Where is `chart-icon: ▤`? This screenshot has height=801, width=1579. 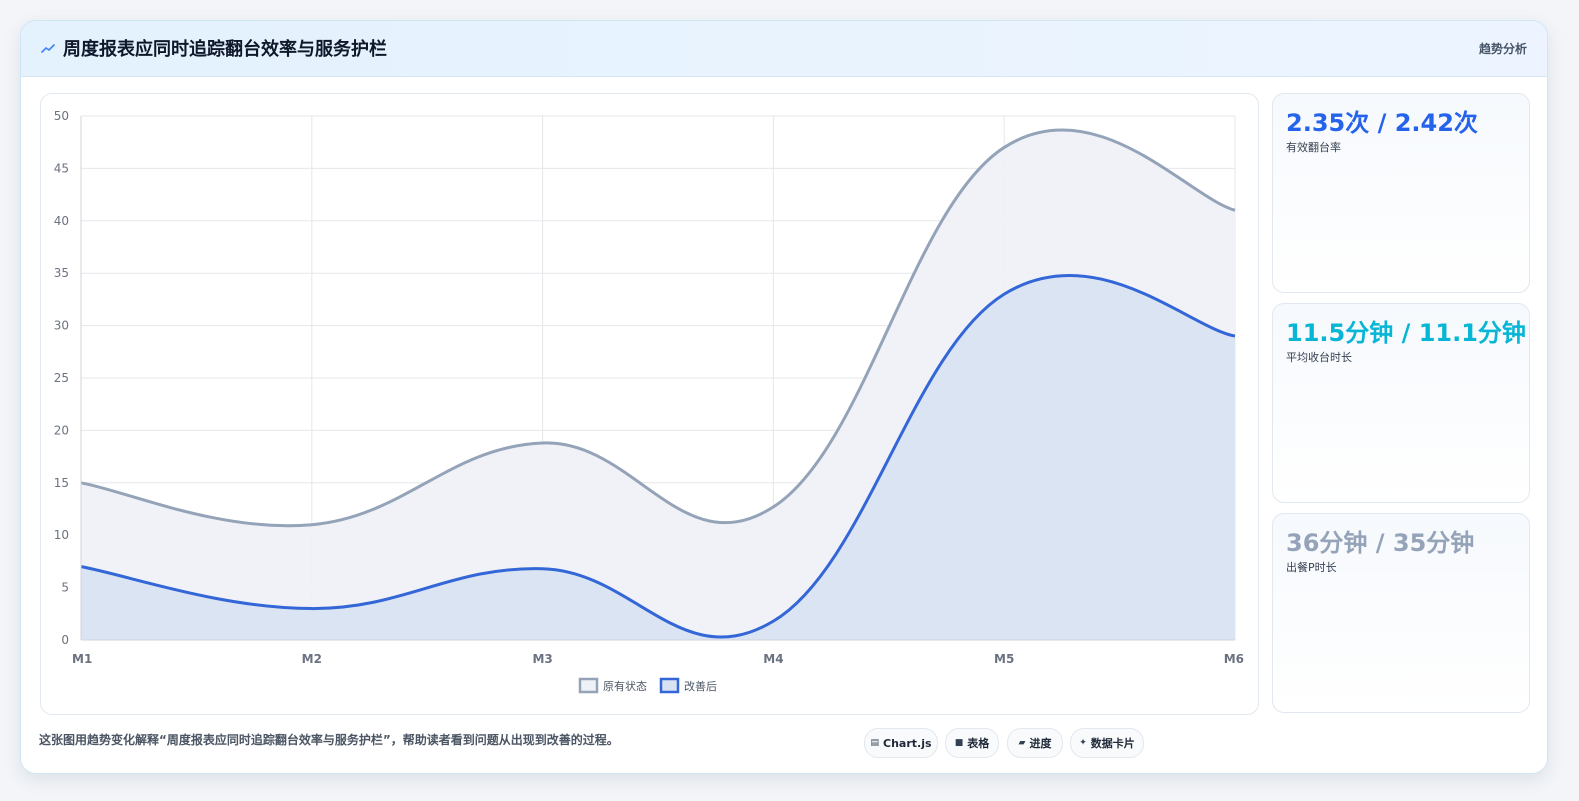
chart-icon: ▤ is located at coordinates (874, 743).